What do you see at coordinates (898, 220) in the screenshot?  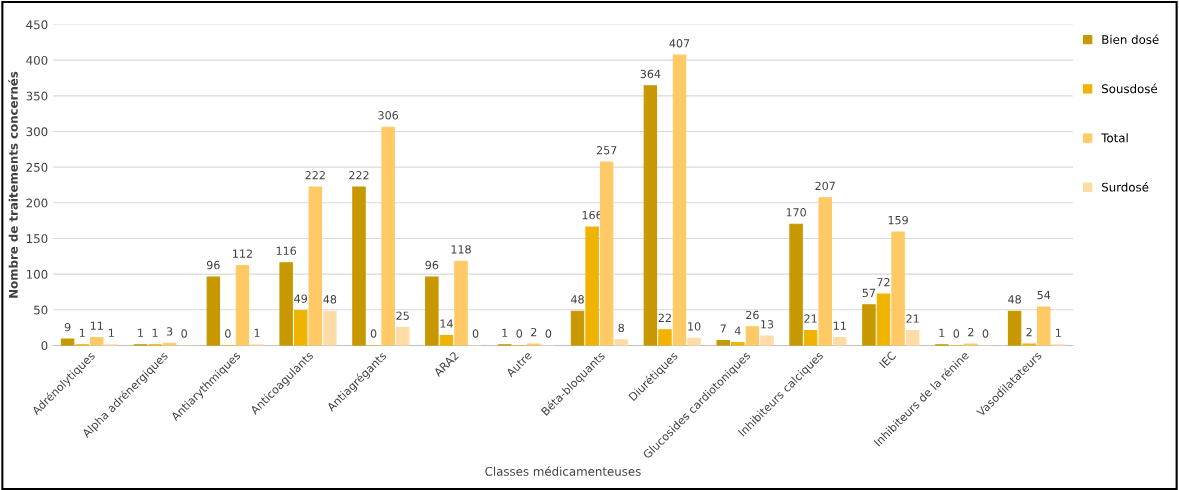 I see `data-label: 159` at bounding box center [898, 220].